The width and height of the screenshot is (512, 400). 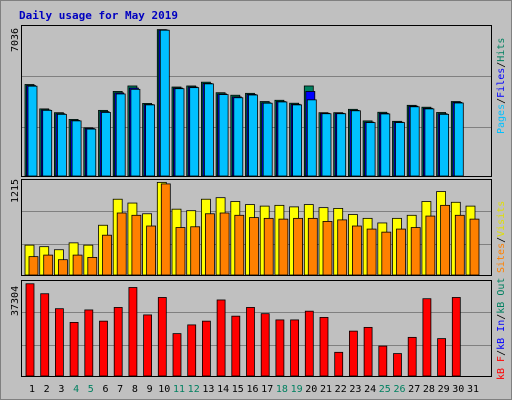 What do you see at coordinates (355, 389) in the screenshot?
I see `x-tick-label: 23` at bounding box center [355, 389].